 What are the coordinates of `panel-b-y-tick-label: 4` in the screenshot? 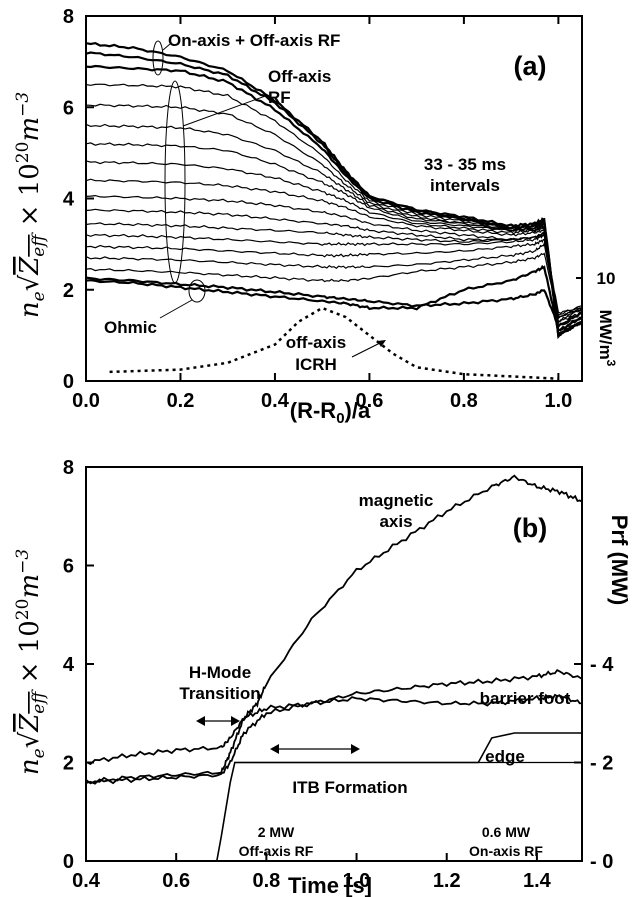 It's located at (69, 665).